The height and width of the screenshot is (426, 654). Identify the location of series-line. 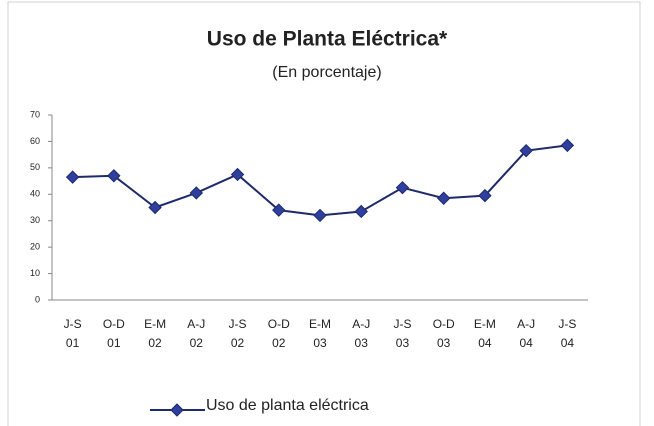
(320, 180).